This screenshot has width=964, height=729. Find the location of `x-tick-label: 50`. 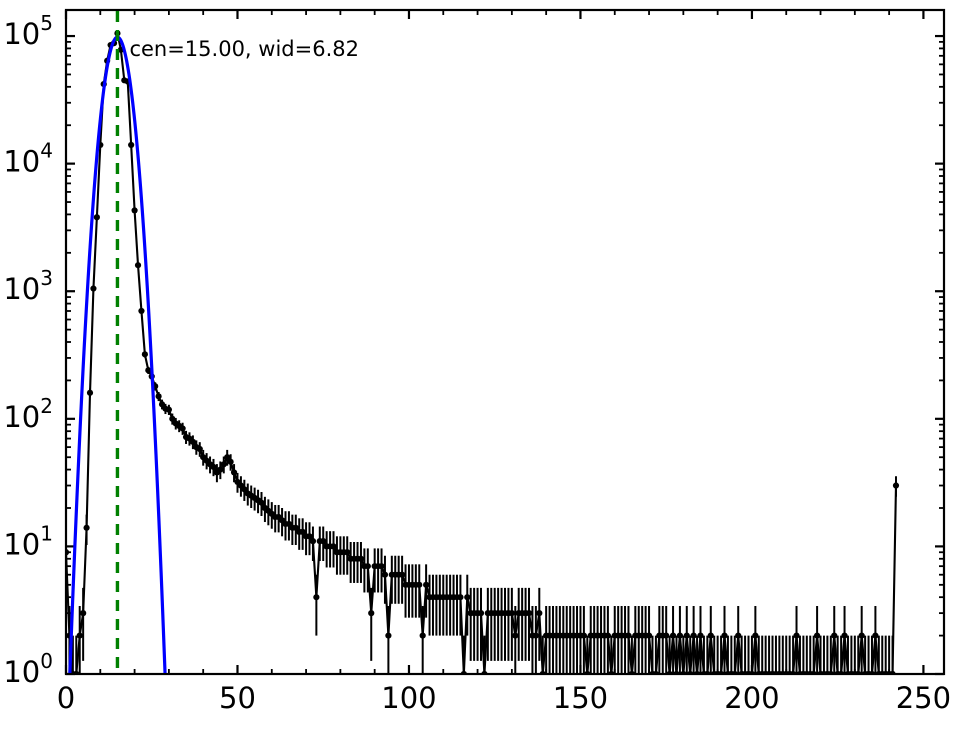

x-tick-label: 50 is located at coordinates (237, 698).